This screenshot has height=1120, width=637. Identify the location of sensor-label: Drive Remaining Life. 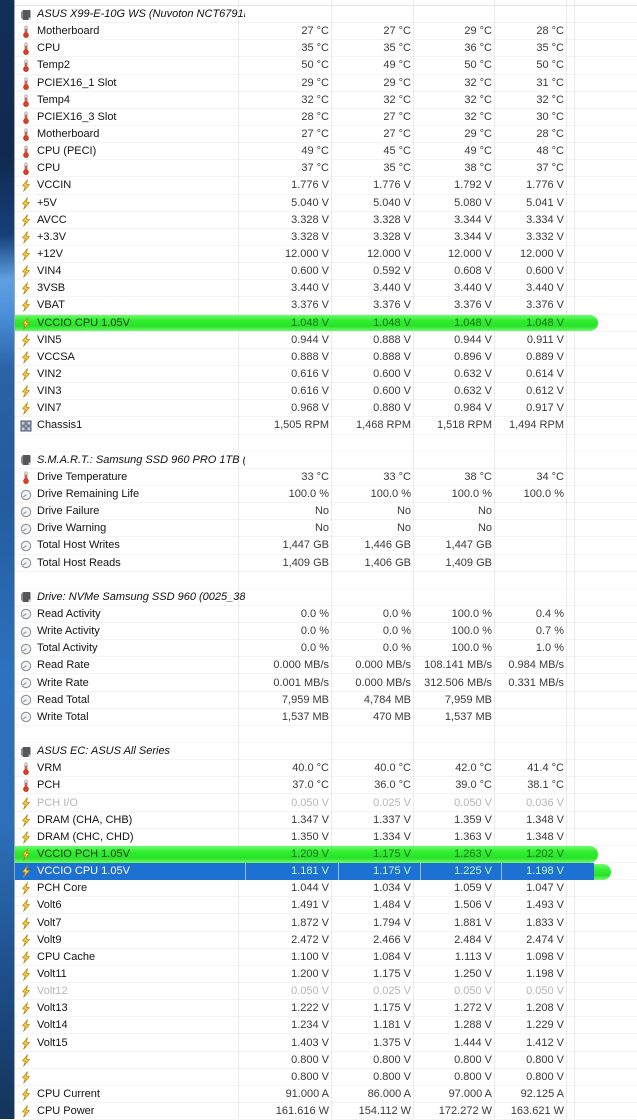
(88, 494).